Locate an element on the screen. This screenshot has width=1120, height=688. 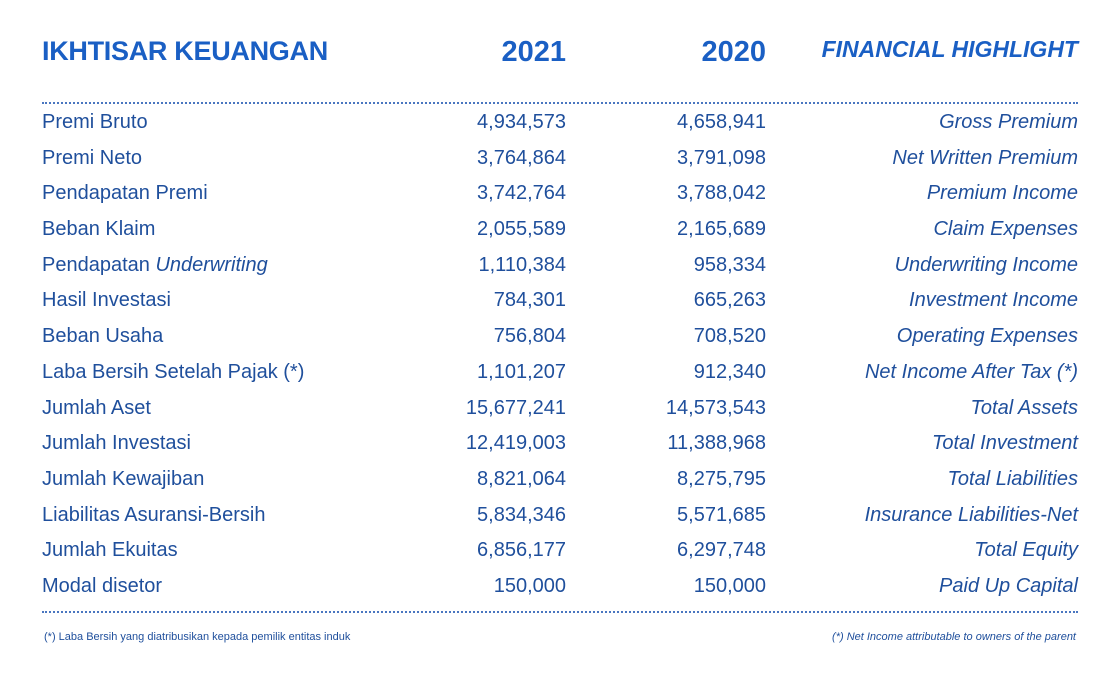
column-header-2020: 2020 is located at coordinates (733, 52).